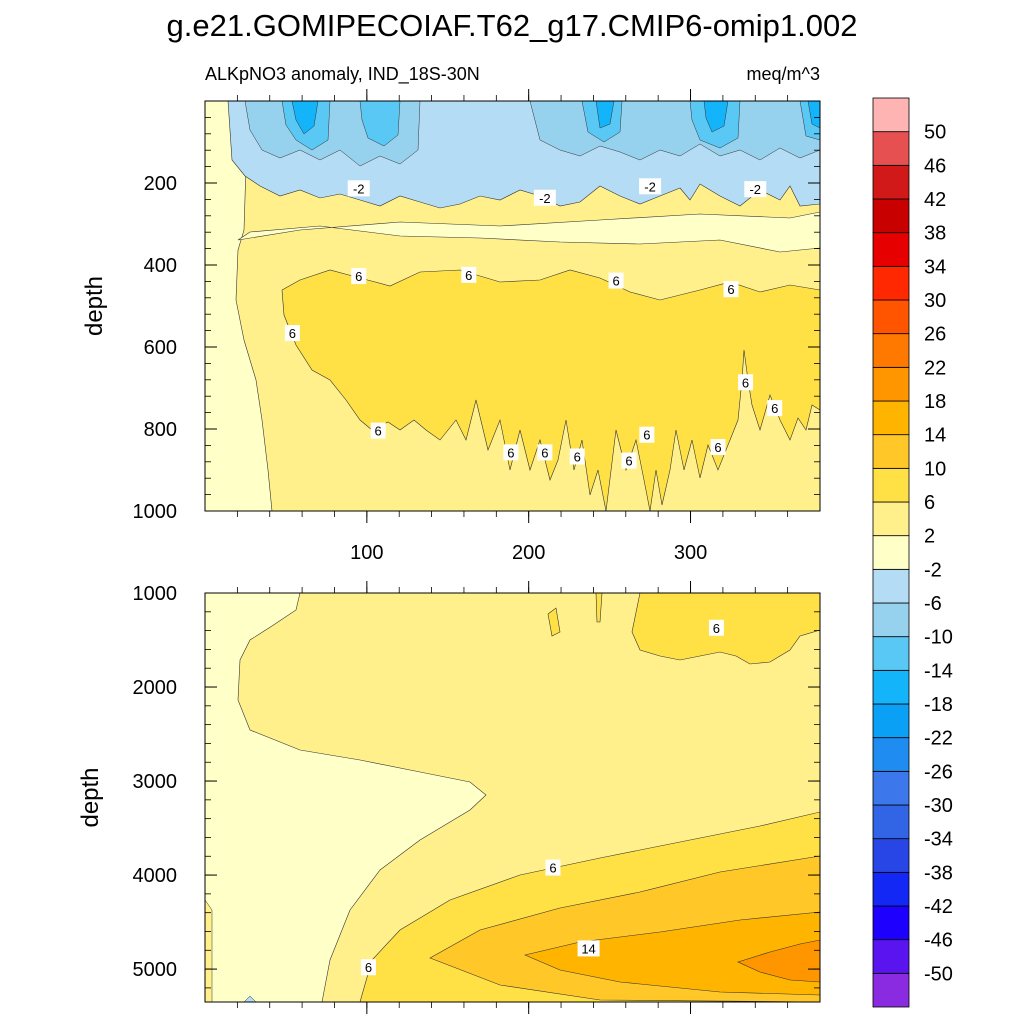 This screenshot has height=1024, width=1024. Describe the element at coordinates (935, 200) in the screenshot. I see `colorbar-label: 42` at that location.